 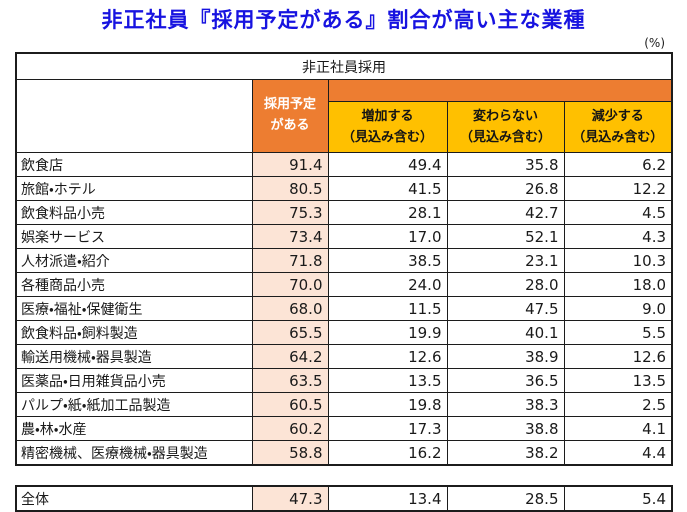 I want to click on industry-cell: 精密機械、医療機械・器具製造, so click(x=134, y=453).